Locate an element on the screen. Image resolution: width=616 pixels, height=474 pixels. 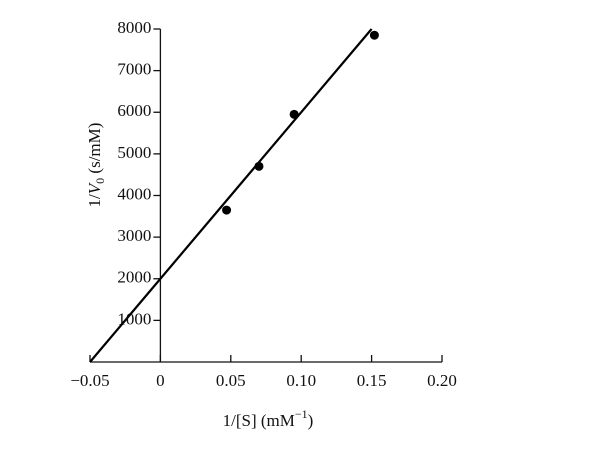
x-tick-label: 0 is located at coordinates (160, 380).